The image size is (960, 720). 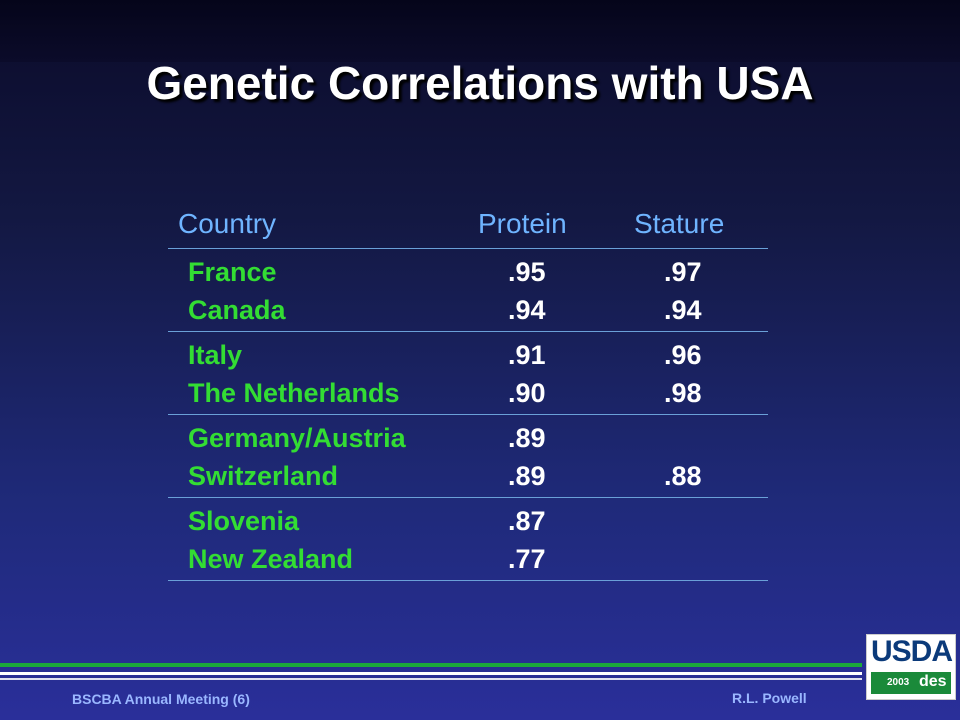 What do you see at coordinates (679, 223) in the screenshot?
I see `header-stature: Stature` at bounding box center [679, 223].